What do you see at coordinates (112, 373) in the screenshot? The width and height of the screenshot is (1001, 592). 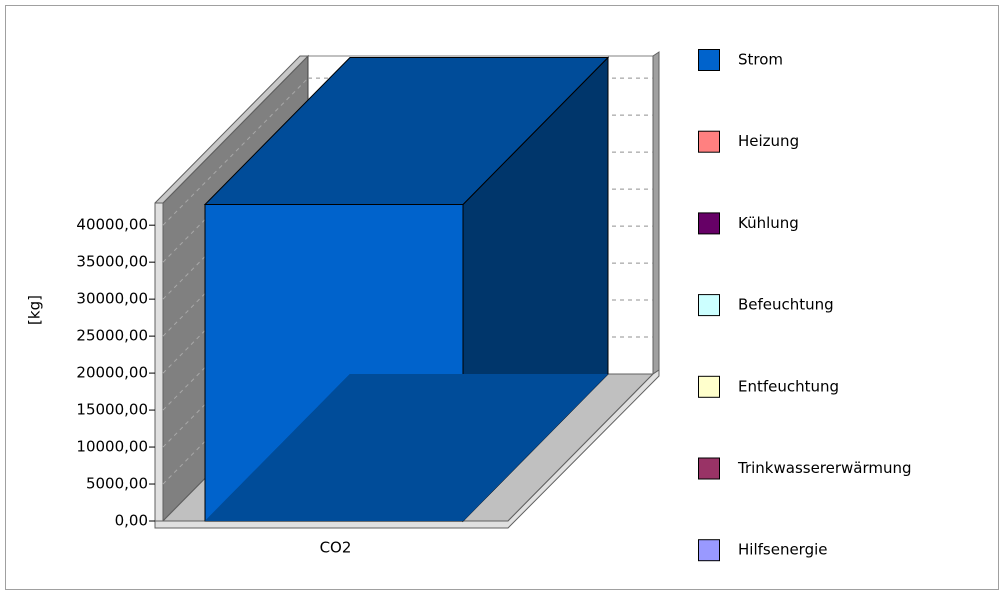 I see `y-tick-label: 20000,00` at bounding box center [112, 373].